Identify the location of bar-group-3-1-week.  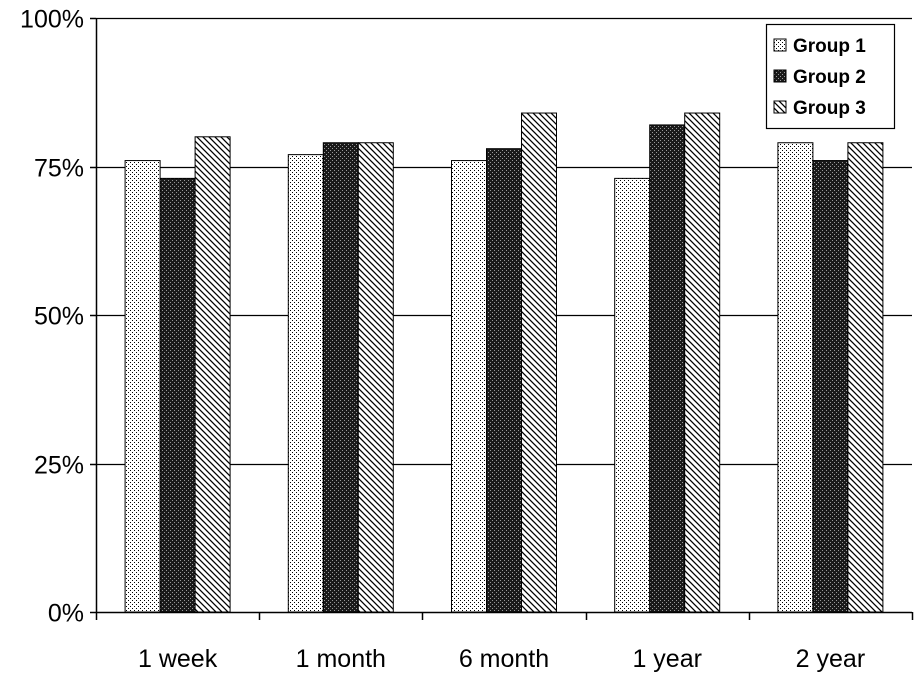
(212, 374).